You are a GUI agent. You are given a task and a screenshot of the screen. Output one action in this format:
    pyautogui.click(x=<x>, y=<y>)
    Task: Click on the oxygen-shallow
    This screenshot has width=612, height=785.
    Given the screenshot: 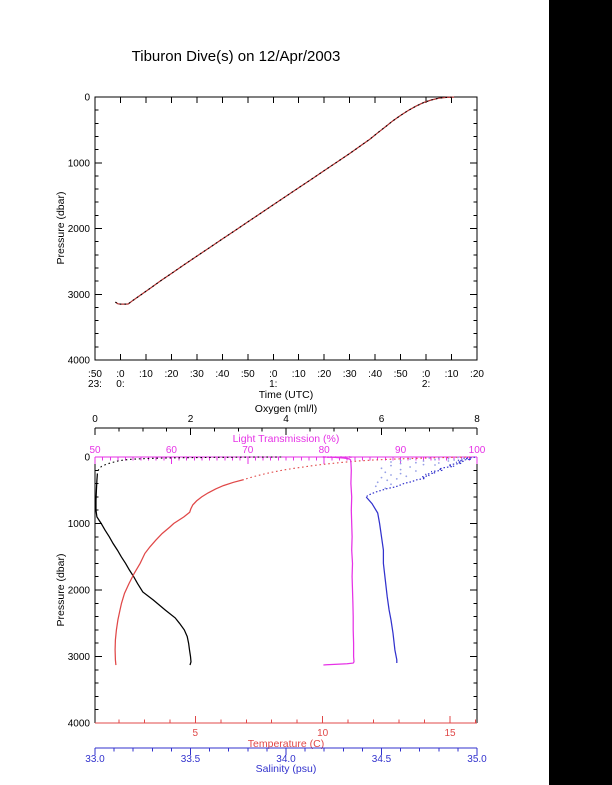 What is the action you would take?
    pyautogui.click(x=189, y=465)
    